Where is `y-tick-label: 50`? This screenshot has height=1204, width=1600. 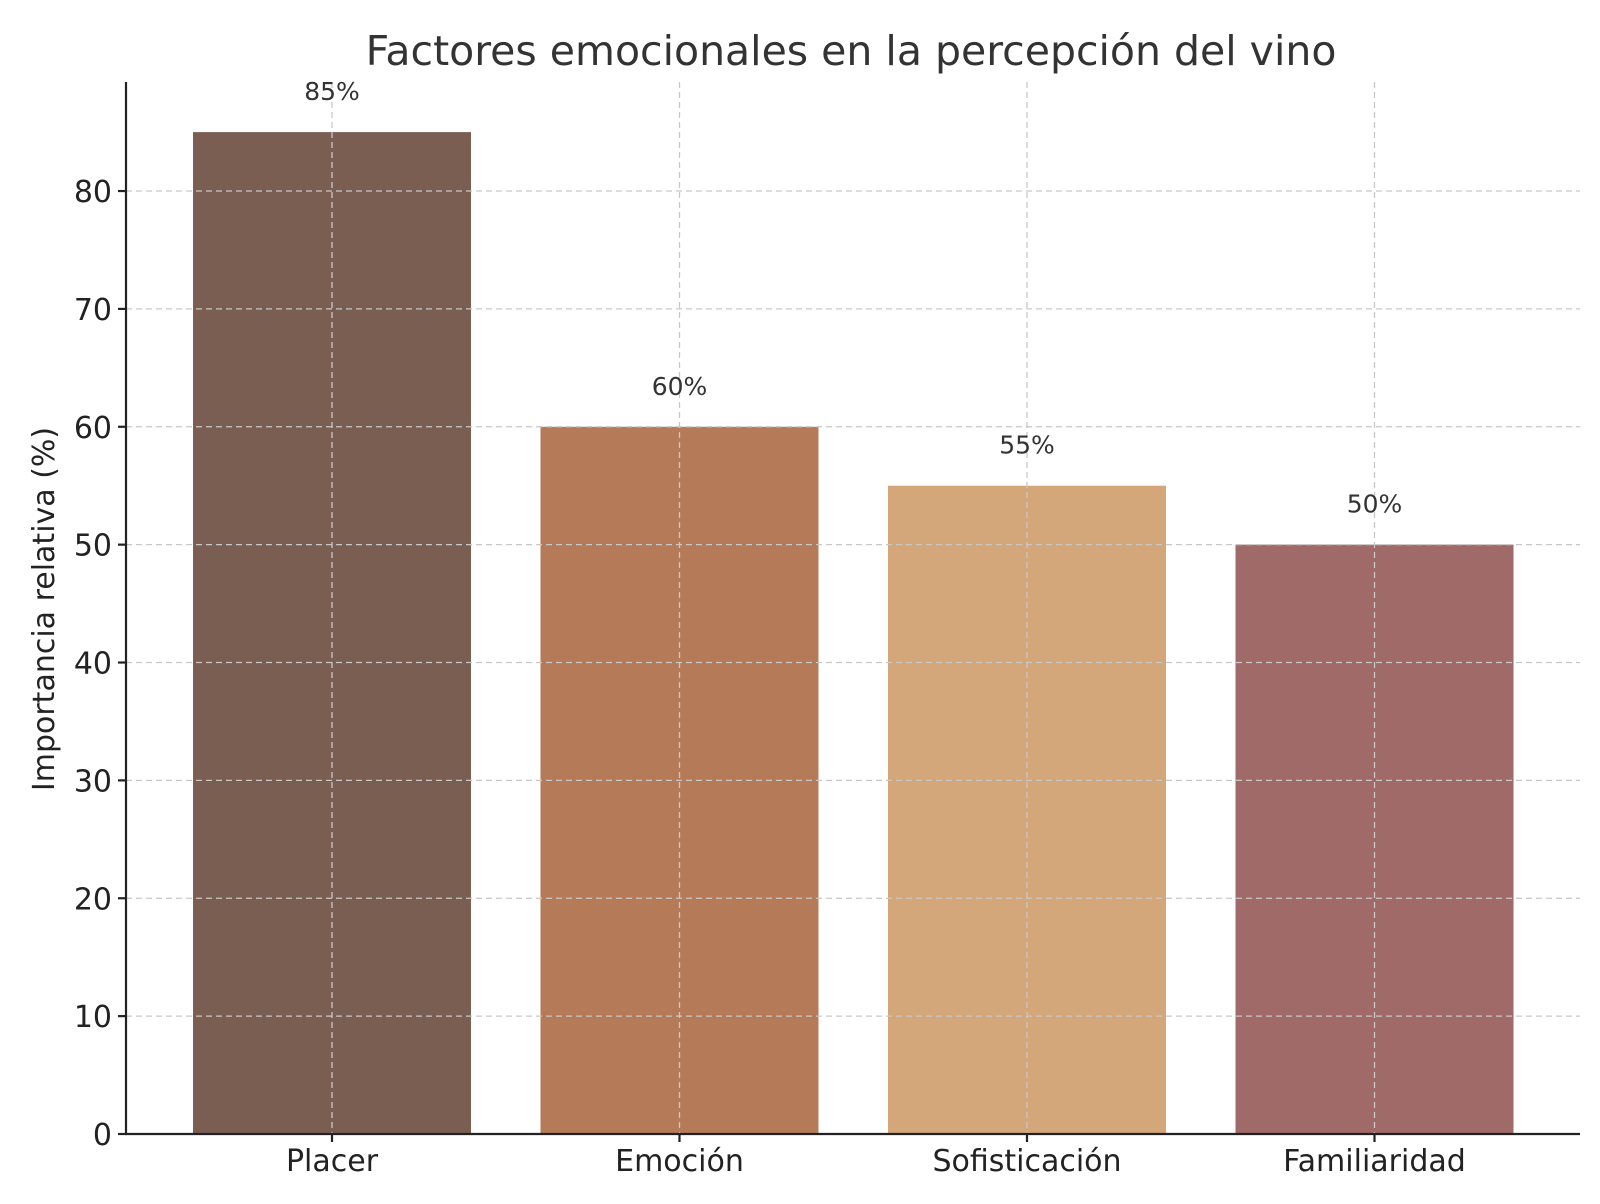 y-tick-label: 50 is located at coordinates (93, 546).